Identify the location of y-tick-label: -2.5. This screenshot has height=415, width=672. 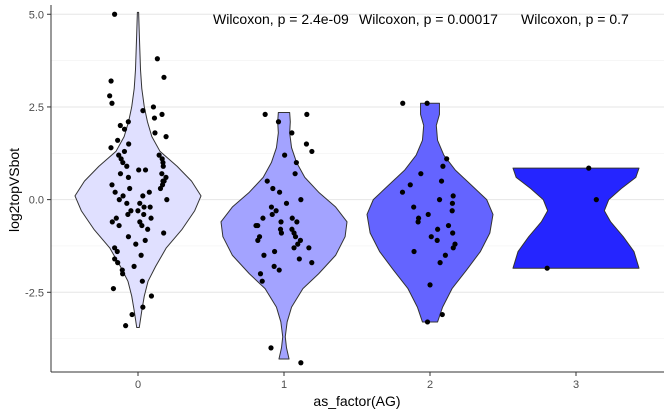
(34, 293).